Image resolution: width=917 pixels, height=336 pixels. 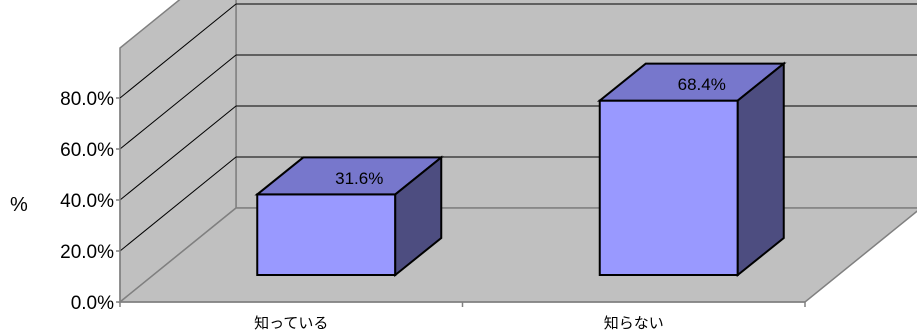 What do you see at coordinates (459, 323) in the screenshot?
I see `x-tick-labels: 知っている 知らない` at bounding box center [459, 323].